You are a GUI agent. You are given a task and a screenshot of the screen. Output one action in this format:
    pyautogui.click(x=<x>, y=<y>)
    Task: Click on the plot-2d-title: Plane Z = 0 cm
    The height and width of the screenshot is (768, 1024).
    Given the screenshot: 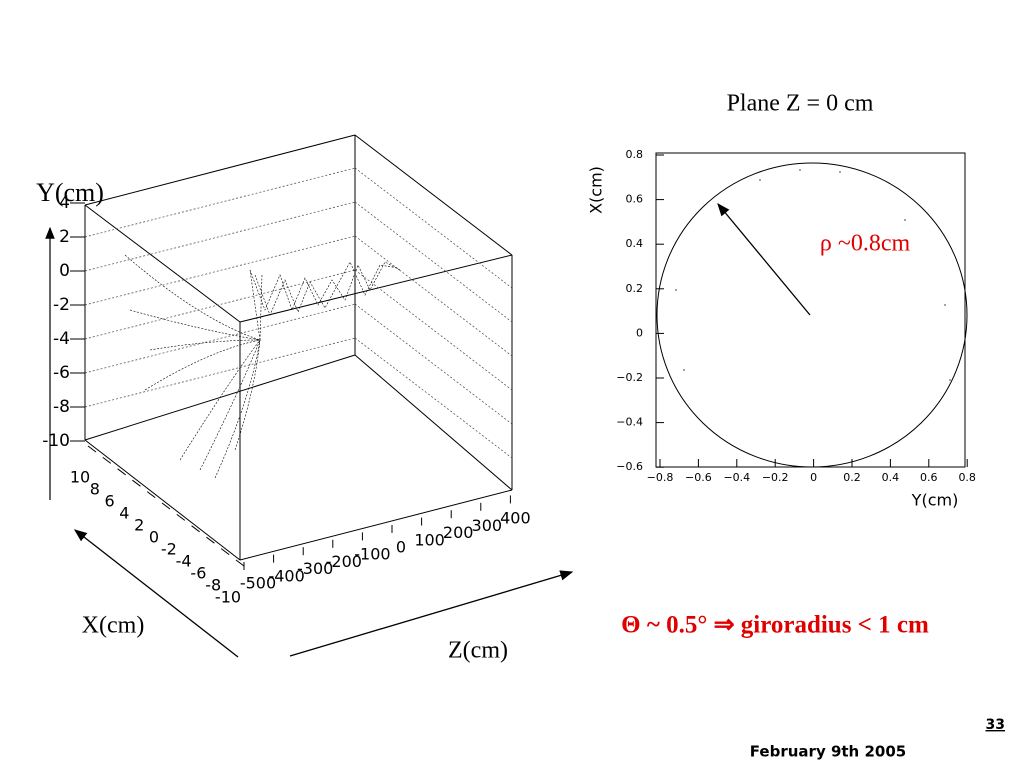 What is the action you would take?
    pyautogui.click(x=800, y=104)
    